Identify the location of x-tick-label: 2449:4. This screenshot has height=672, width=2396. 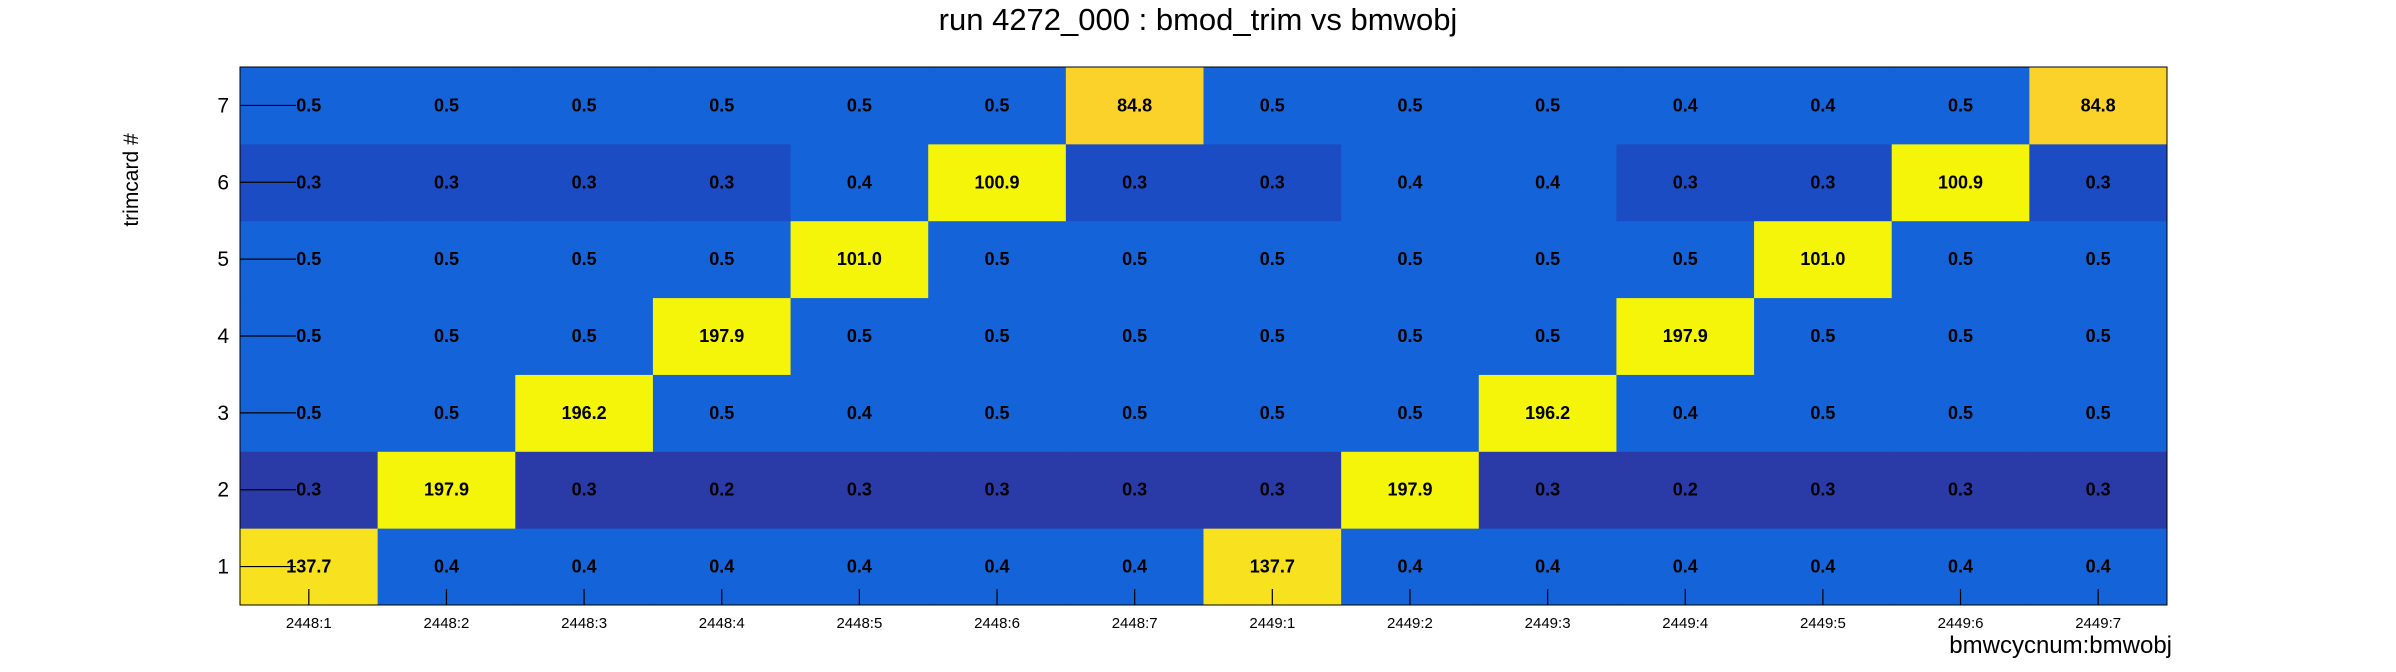
(1685, 623).